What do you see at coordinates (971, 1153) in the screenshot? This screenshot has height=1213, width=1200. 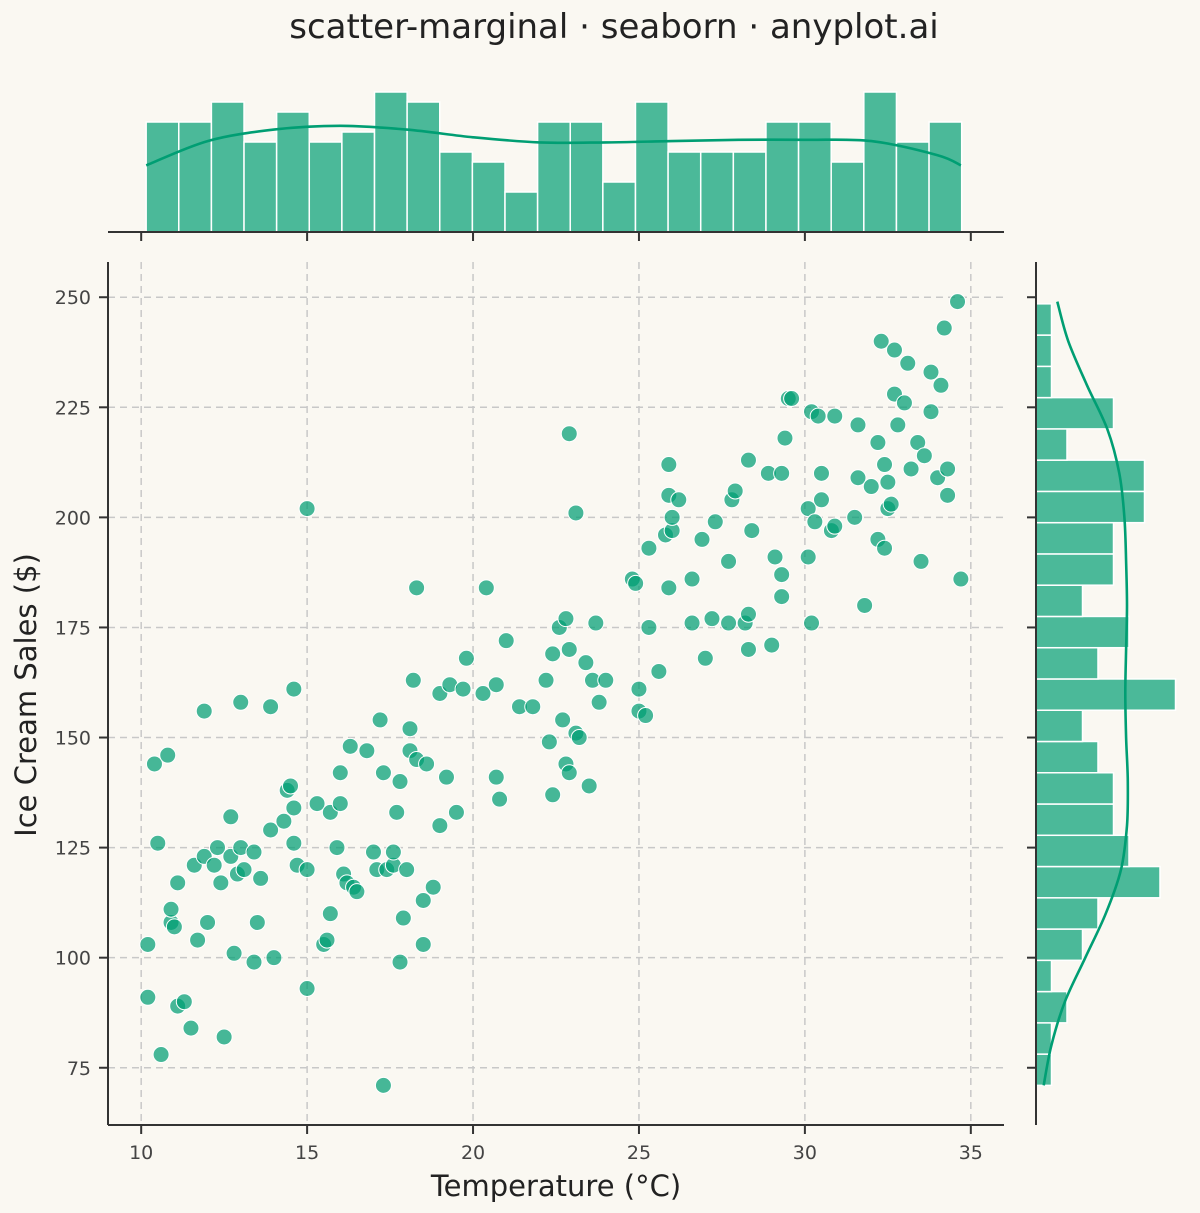 I see `x-tick-label: 35` at bounding box center [971, 1153].